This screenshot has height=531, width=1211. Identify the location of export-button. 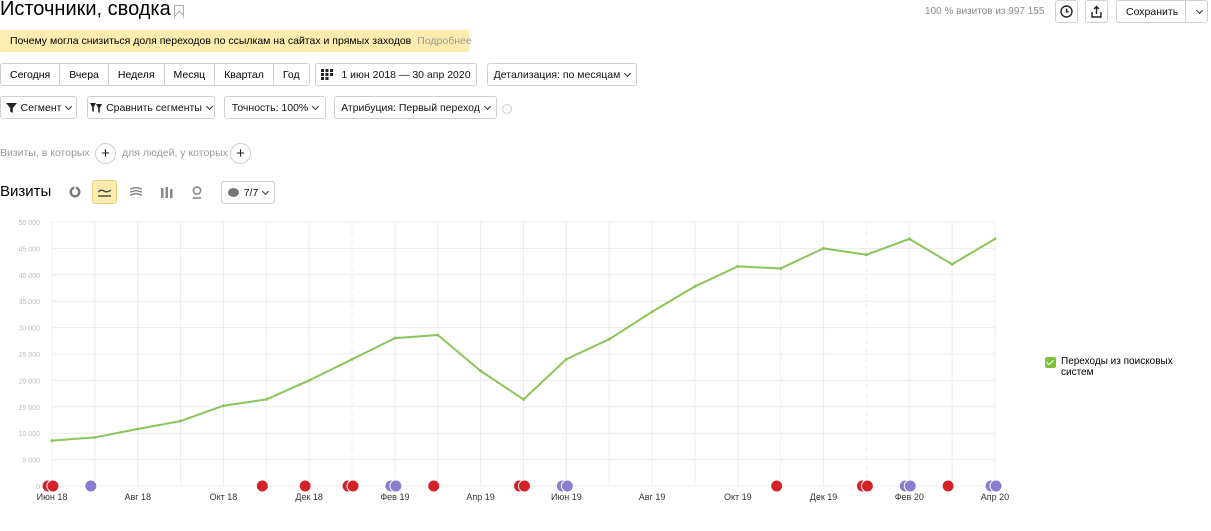
(1096, 11).